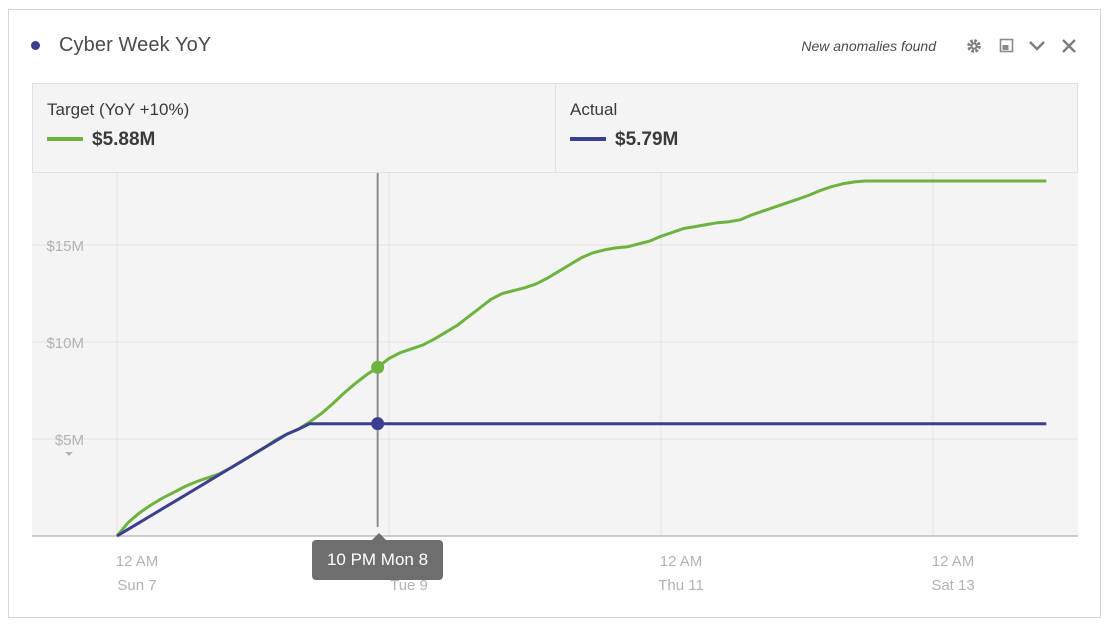 The height and width of the screenshot is (627, 1106). Describe the element at coordinates (594, 109) in the screenshot. I see `metric-label: Actual` at that location.